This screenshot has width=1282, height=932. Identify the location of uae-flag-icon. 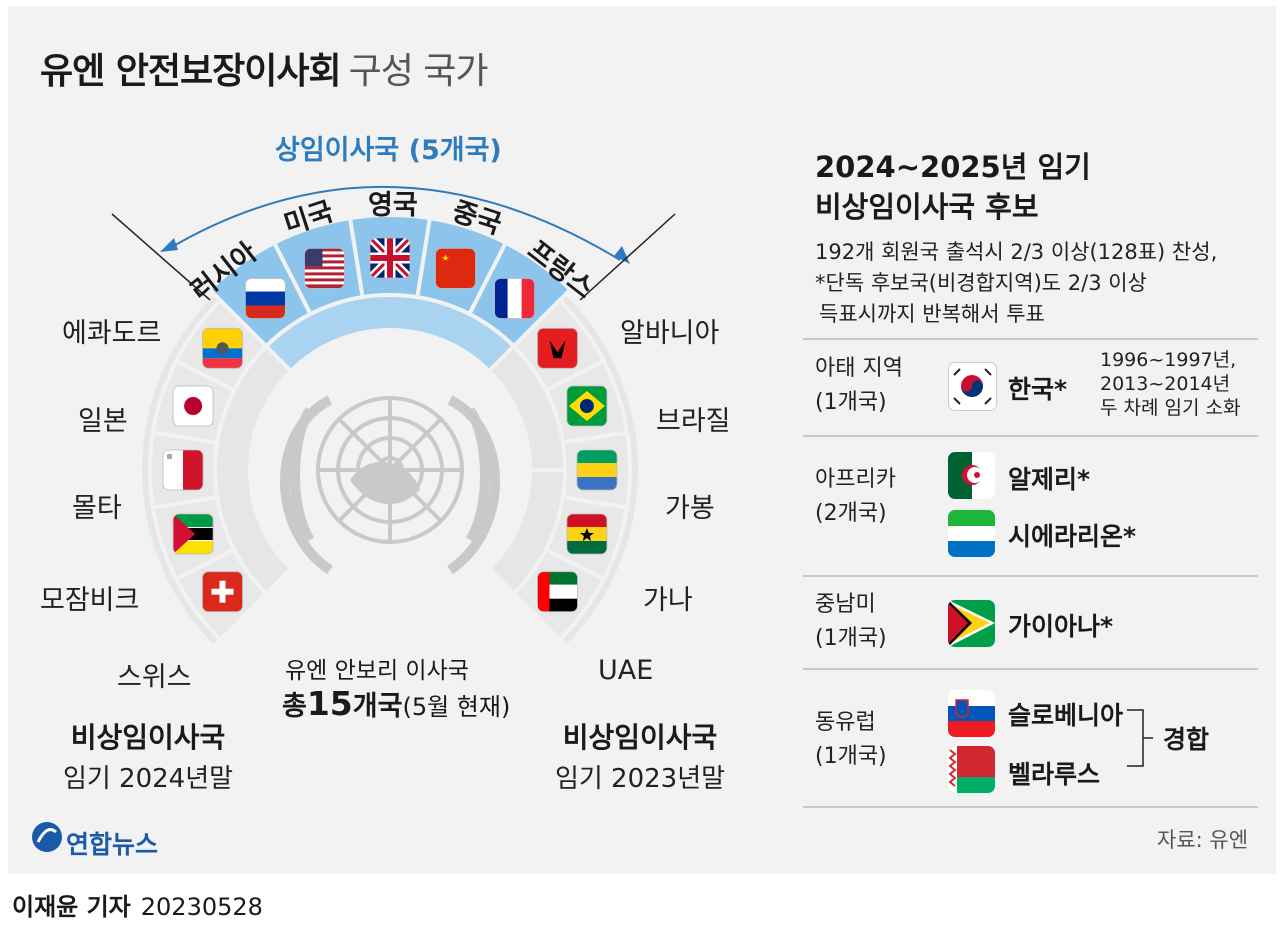
(557, 592).